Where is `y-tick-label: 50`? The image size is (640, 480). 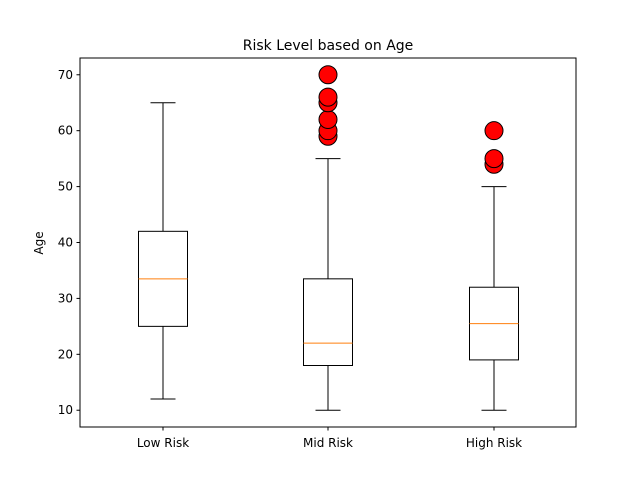 y-tick-label: 50 is located at coordinates (65, 187).